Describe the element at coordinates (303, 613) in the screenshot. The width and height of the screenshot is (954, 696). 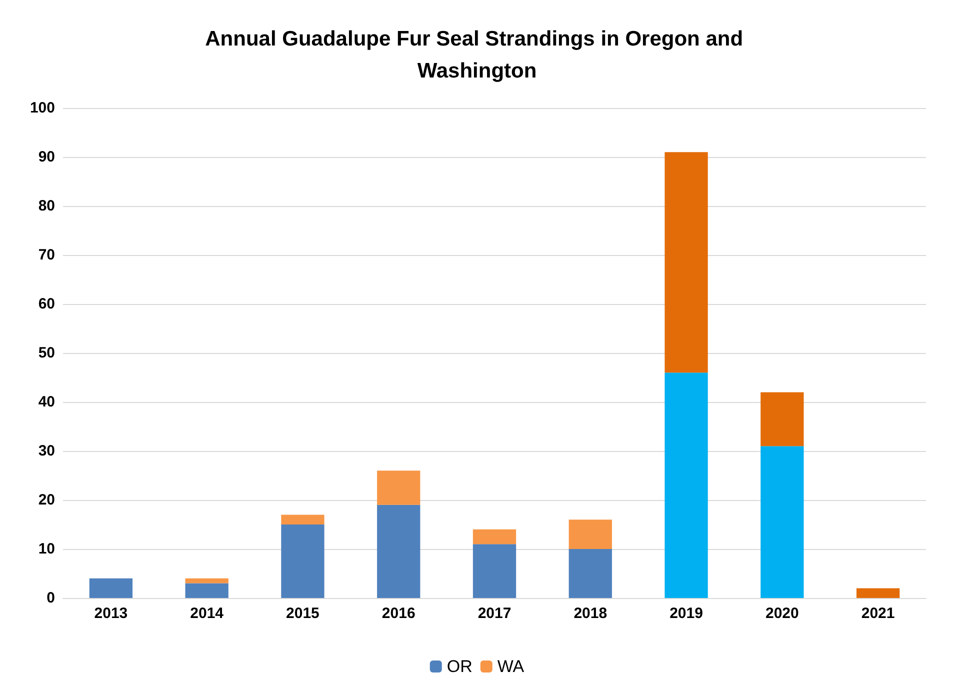
I see `x-tick-label: 2015` at that location.